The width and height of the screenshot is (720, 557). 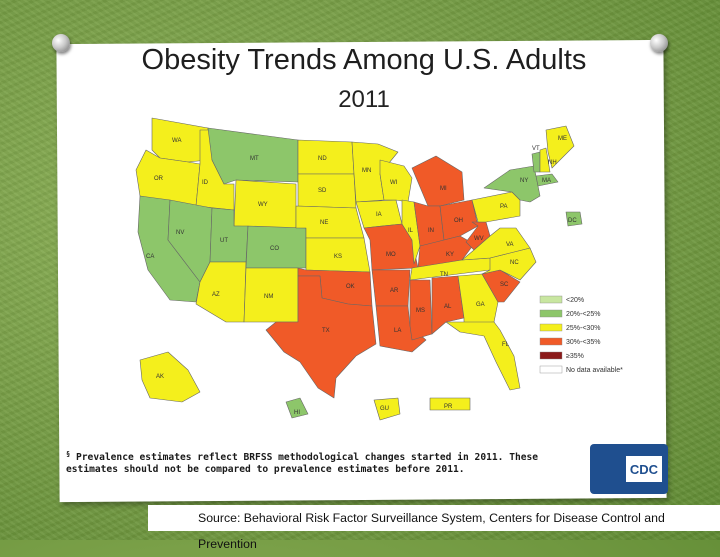 I want to click on label-ne: NE, so click(x=324, y=223).